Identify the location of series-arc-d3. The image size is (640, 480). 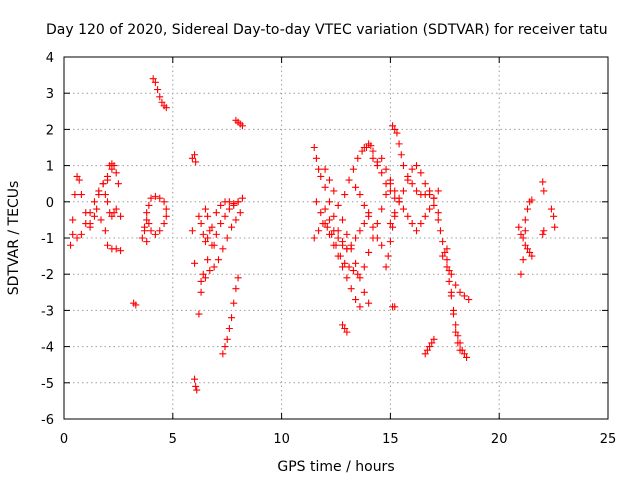
(336, 249).